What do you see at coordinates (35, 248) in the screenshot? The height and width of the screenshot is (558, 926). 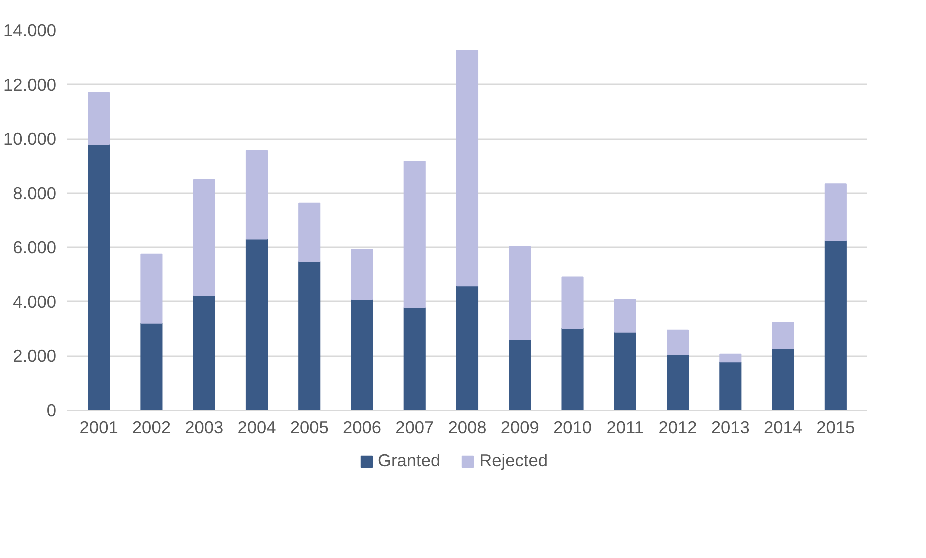 I see `y-tick-label: 6.000` at bounding box center [35, 248].